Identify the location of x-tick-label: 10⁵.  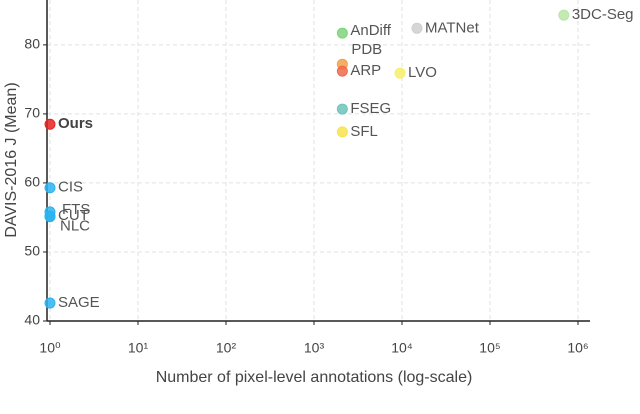
(489, 348).